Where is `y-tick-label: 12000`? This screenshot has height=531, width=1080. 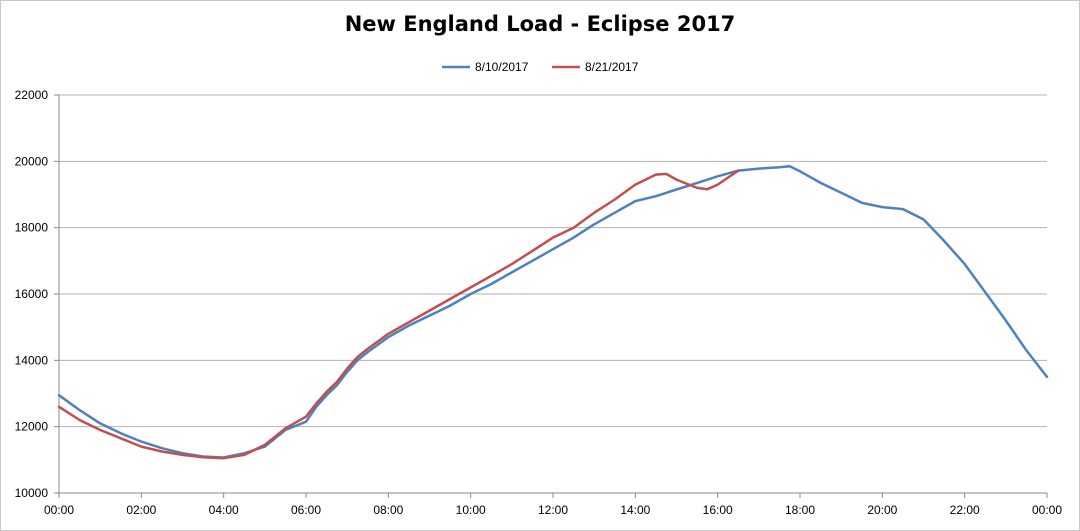 y-tick-label: 12000 is located at coordinates (32, 427).